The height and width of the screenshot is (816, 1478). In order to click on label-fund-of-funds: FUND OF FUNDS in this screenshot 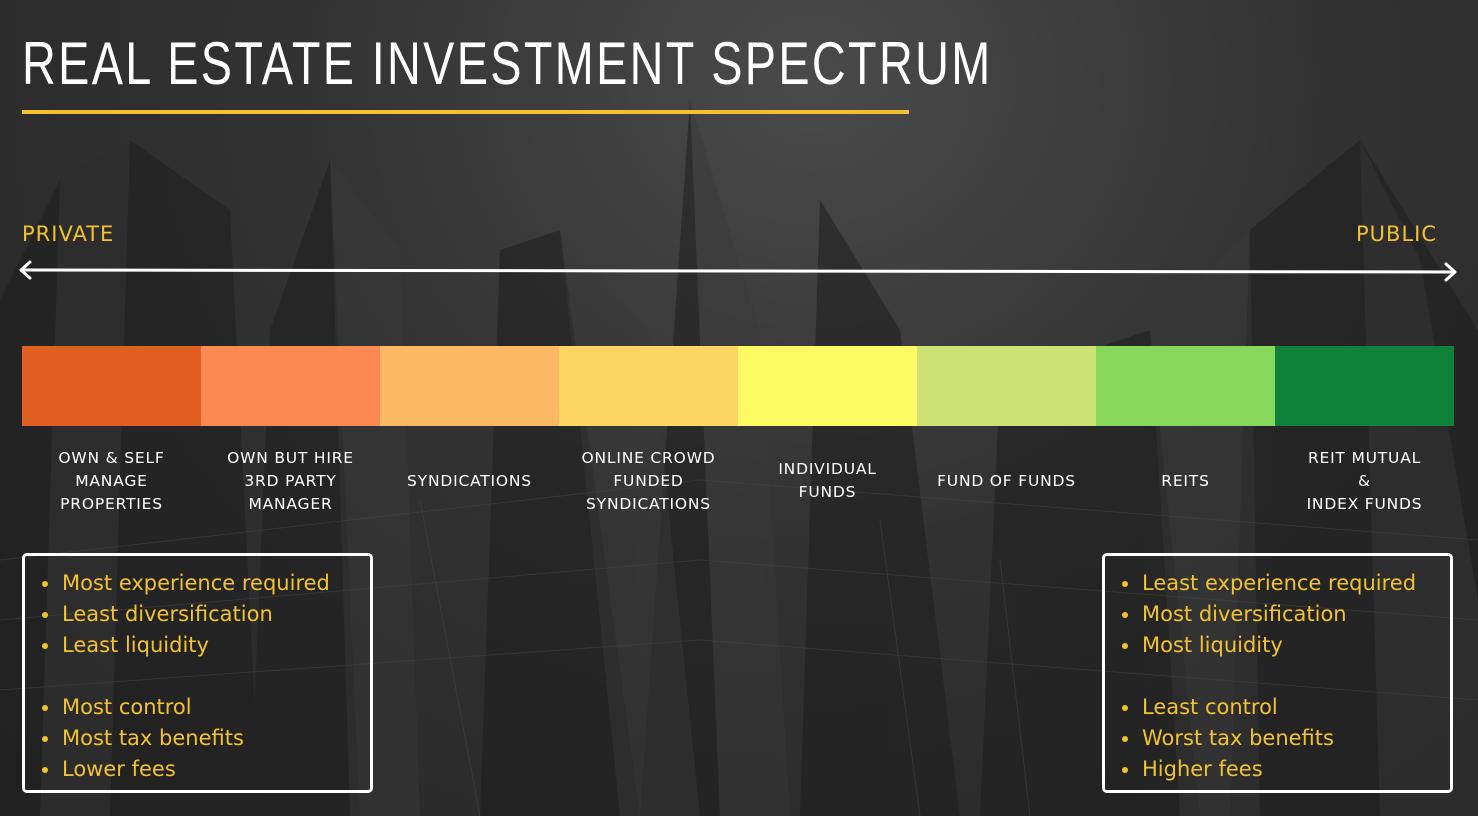, I will do `click(1006, 480)`.